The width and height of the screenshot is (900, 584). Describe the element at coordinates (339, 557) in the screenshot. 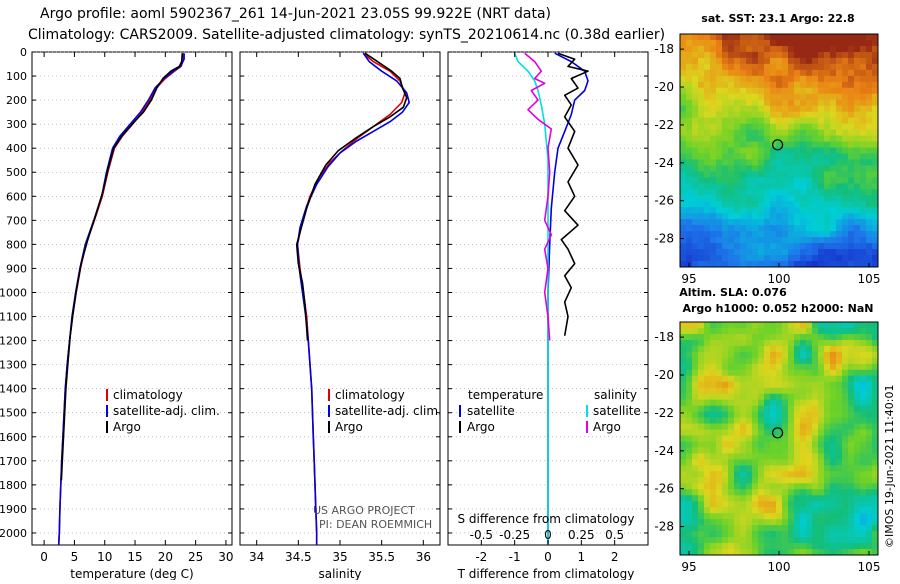

I see `x-tick-label: 35` at that location.